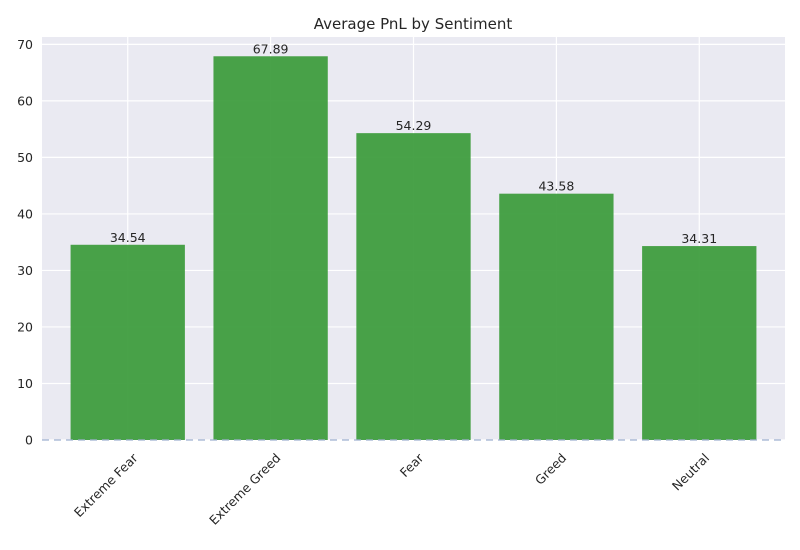 The width and height of the screenshot is (800, 550). Describe the element at coordinates (29, 440) in the screenshot. I see `y-tick-label: 0` at that location.